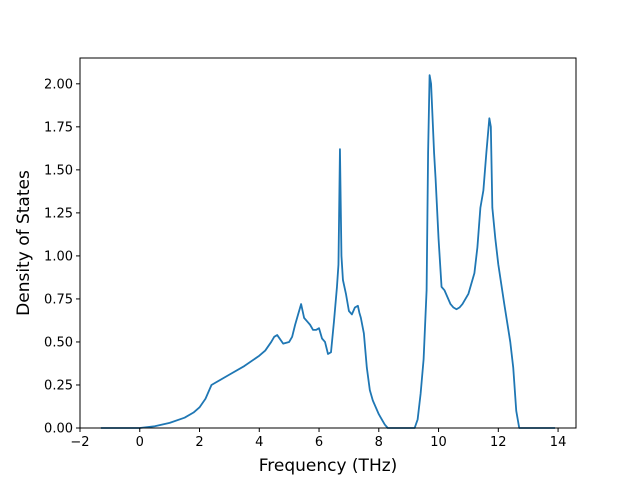  Describe the element at coordinates (24, 243) in the screenshot. I see `y-axis-label: Density of States` at that location.